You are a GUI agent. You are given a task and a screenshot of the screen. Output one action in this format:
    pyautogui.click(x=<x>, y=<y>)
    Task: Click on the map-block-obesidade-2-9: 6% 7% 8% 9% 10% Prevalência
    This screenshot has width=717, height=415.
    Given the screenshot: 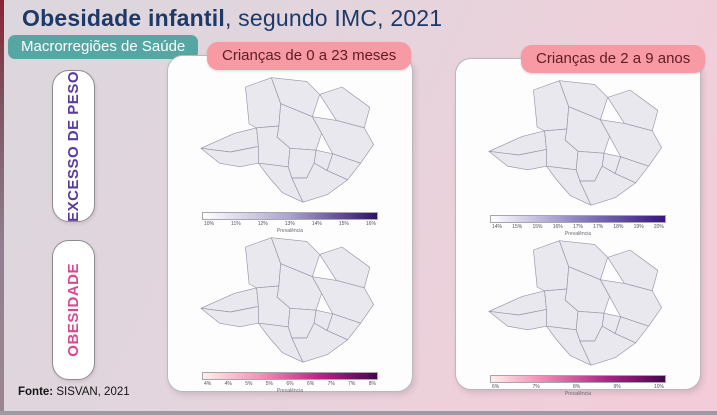 What is the action you would take?
    pyautogui.click(x=578, y=317)
    